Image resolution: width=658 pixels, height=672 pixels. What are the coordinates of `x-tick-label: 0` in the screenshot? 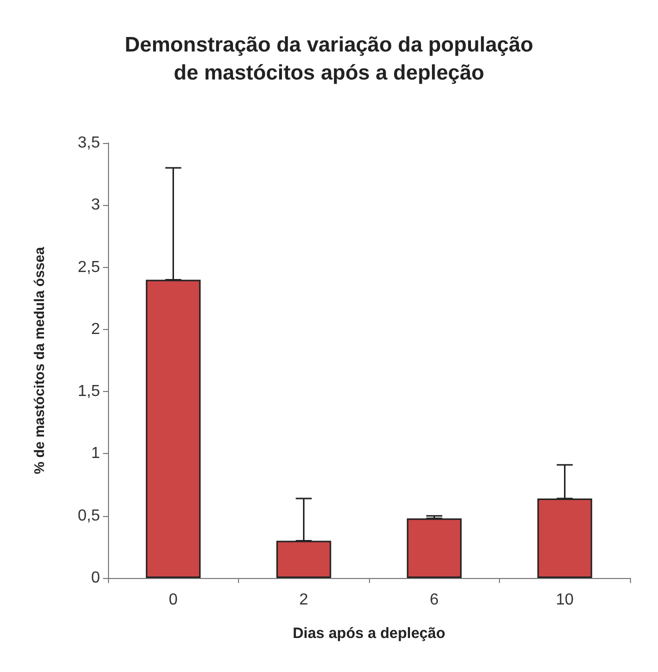 It's located at (173, 600).